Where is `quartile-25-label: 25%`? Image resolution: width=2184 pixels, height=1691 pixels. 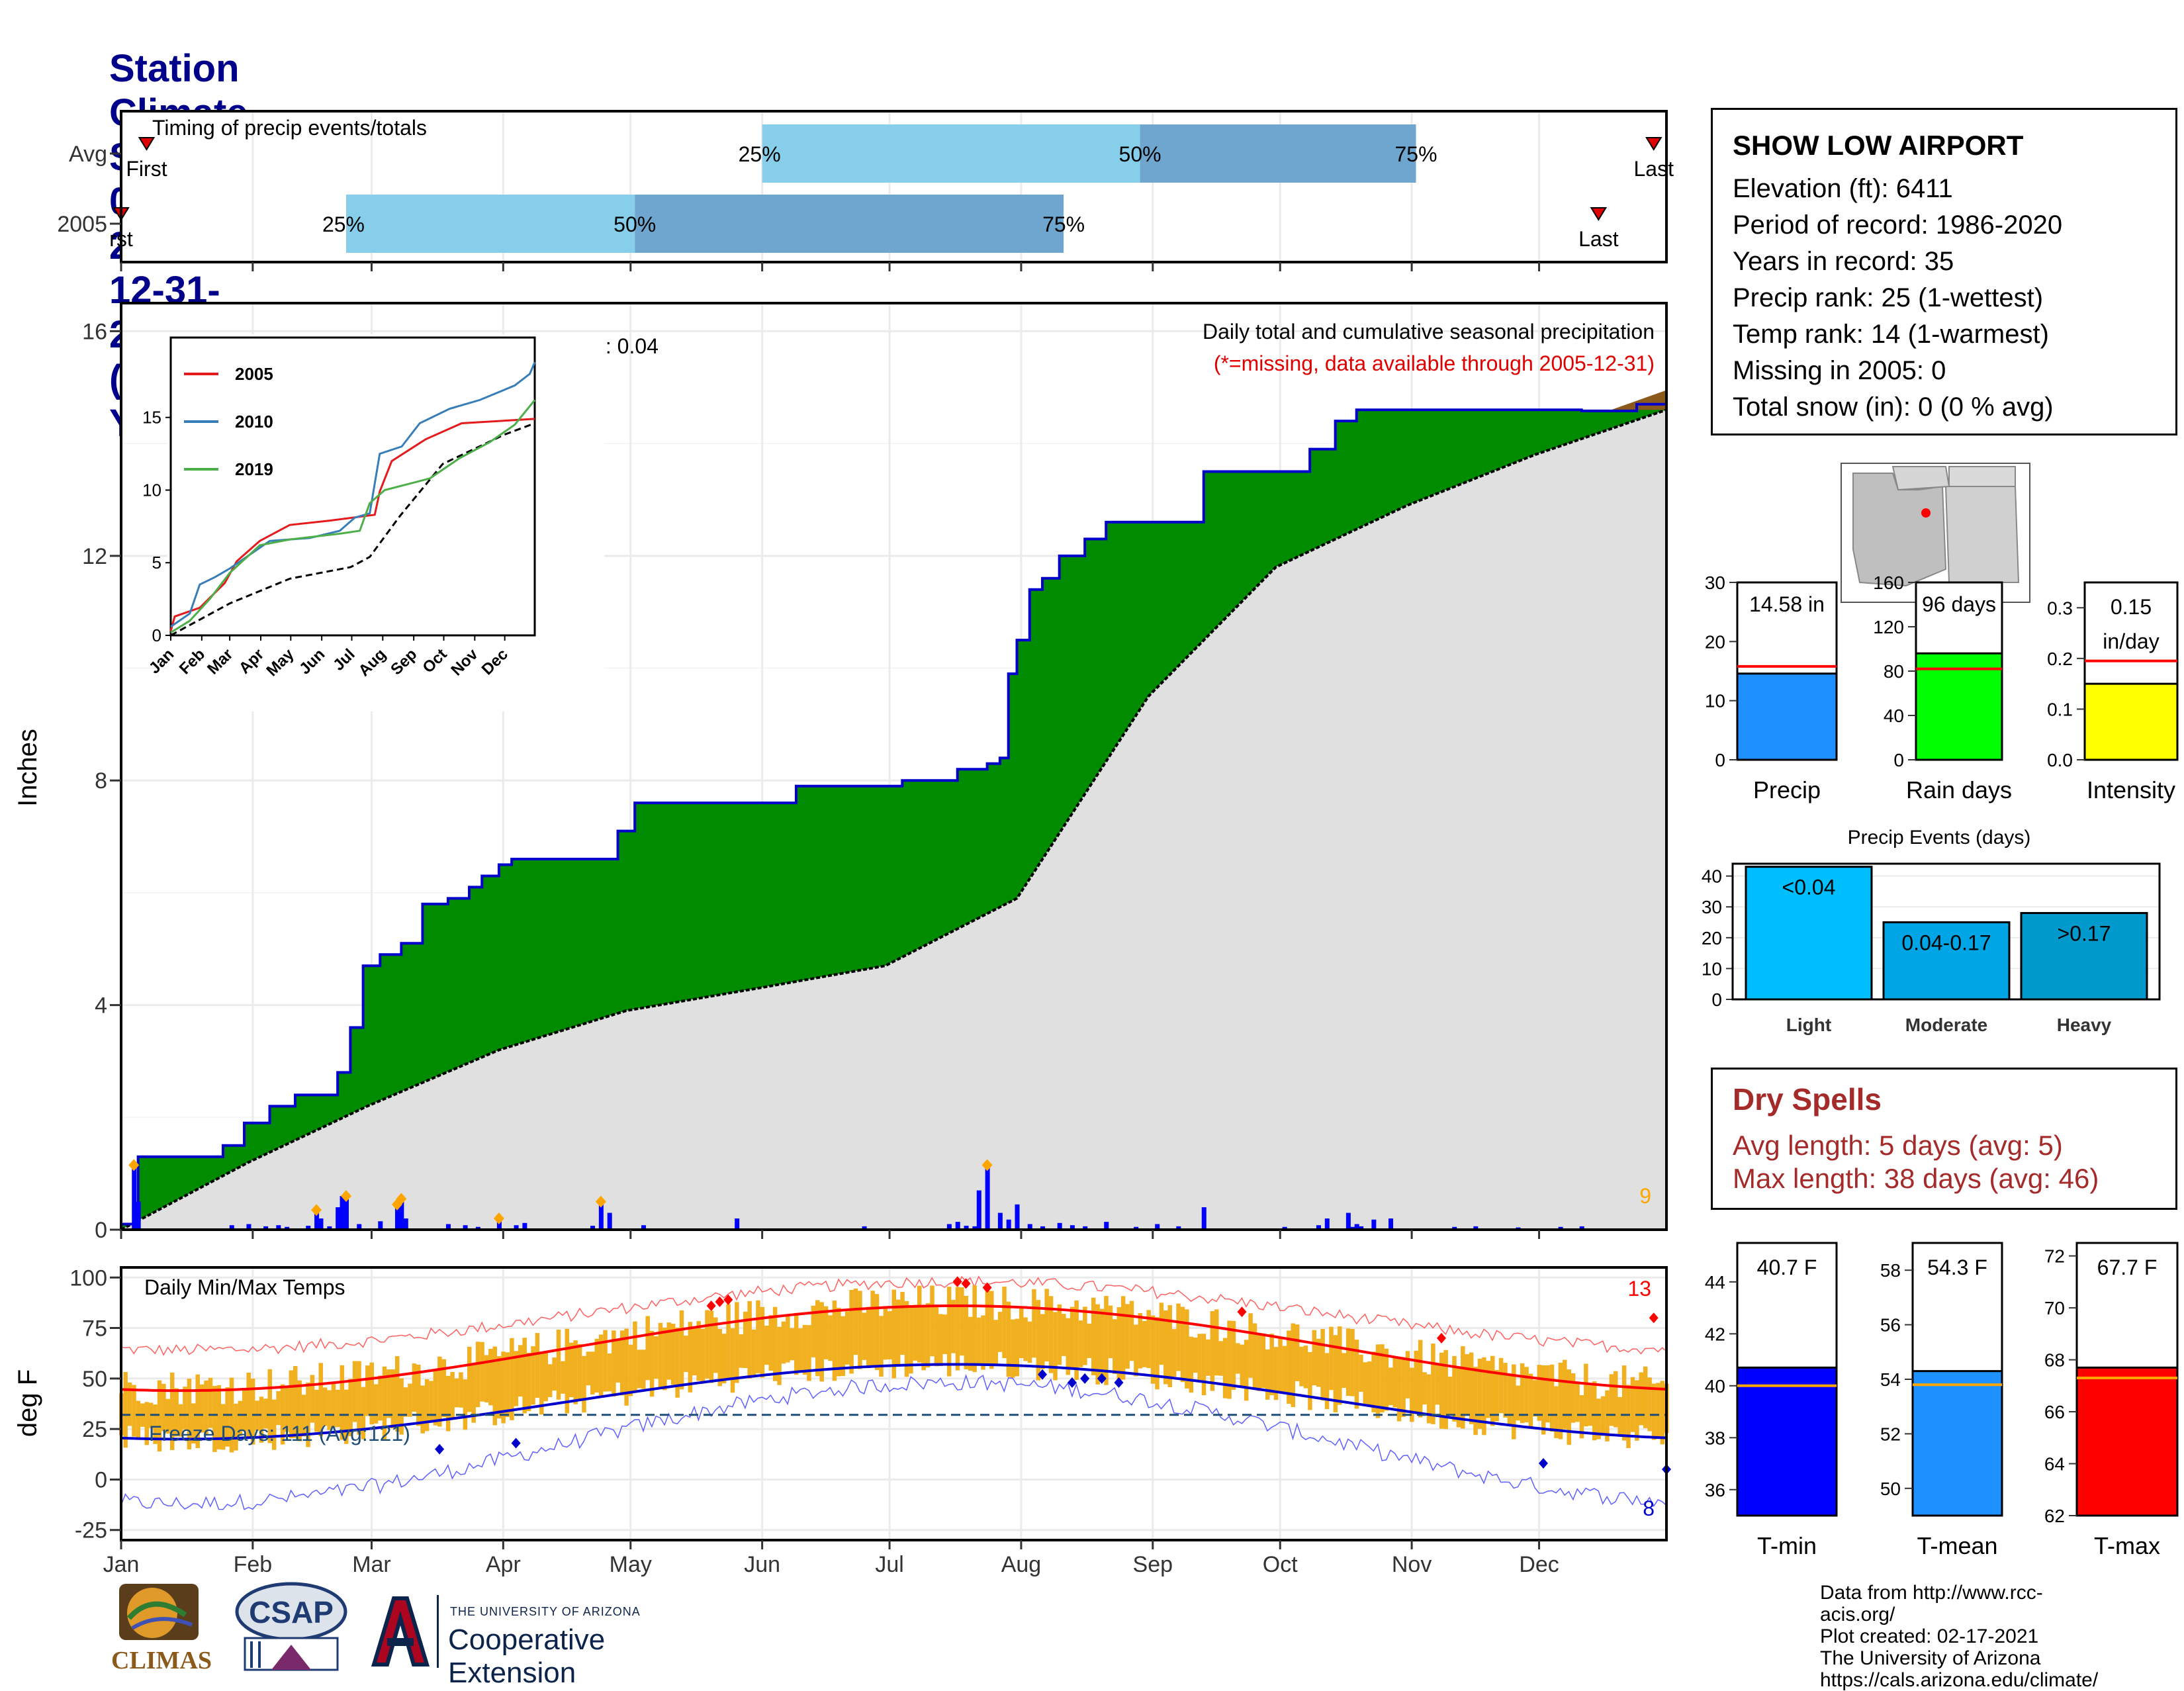
quartile-25-label: 25% is located at coordinates (343, 224).